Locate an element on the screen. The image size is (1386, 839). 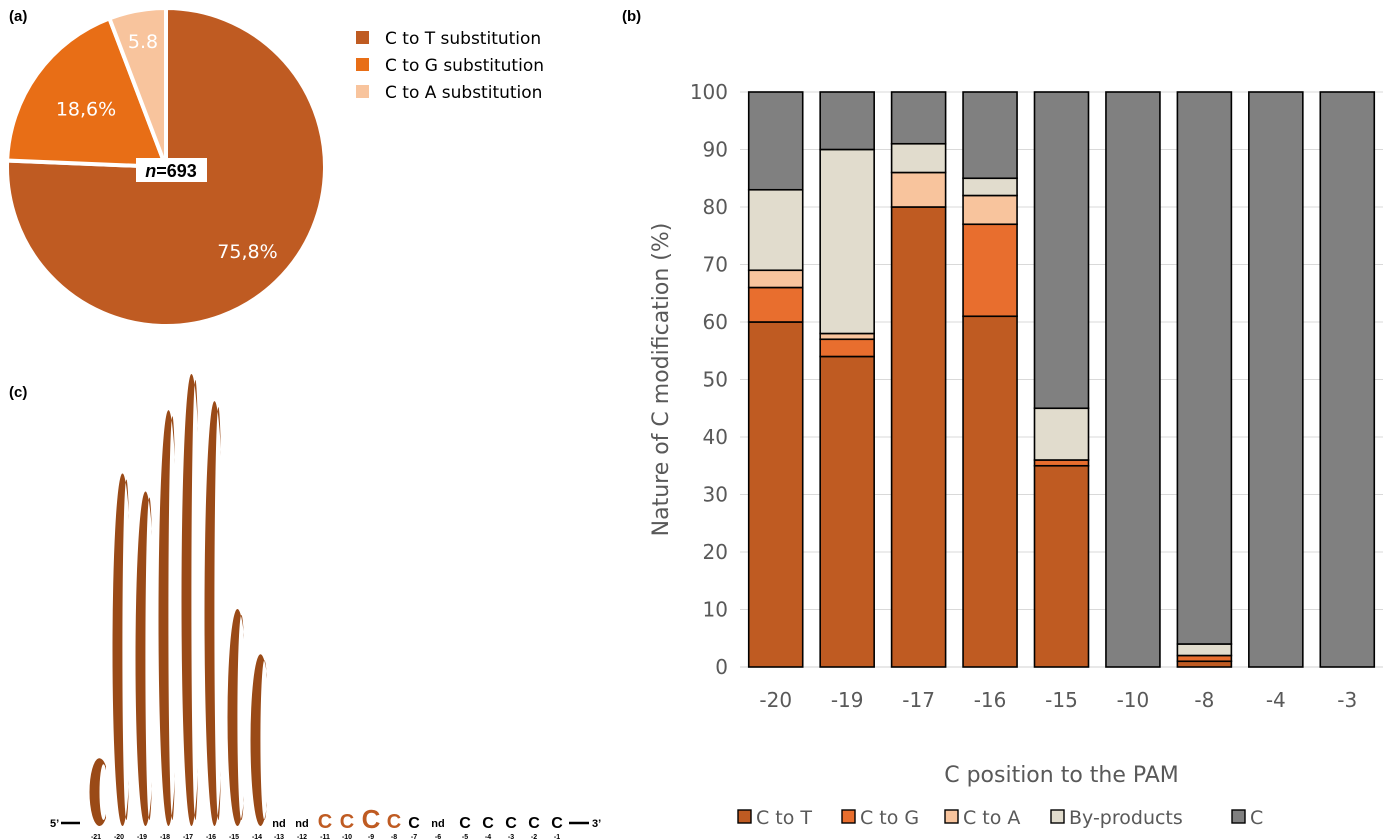
logo-position-label: -16 is located at coordinates (211, 836).